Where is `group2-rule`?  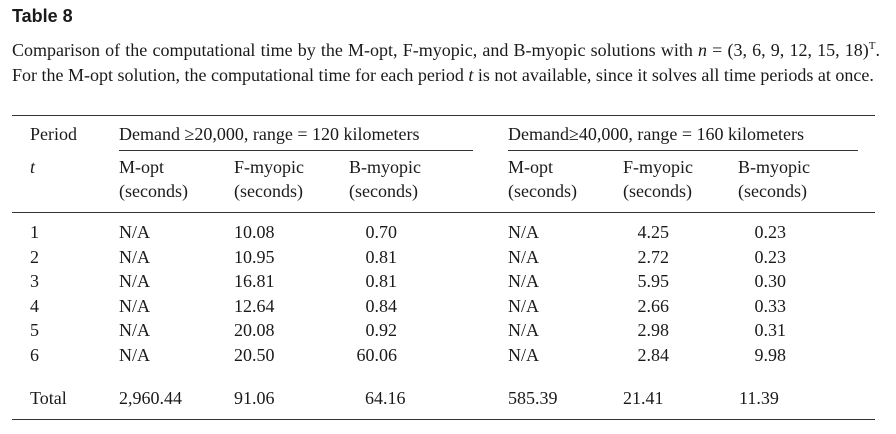
group2-rule is located at coordinates (683, 150).